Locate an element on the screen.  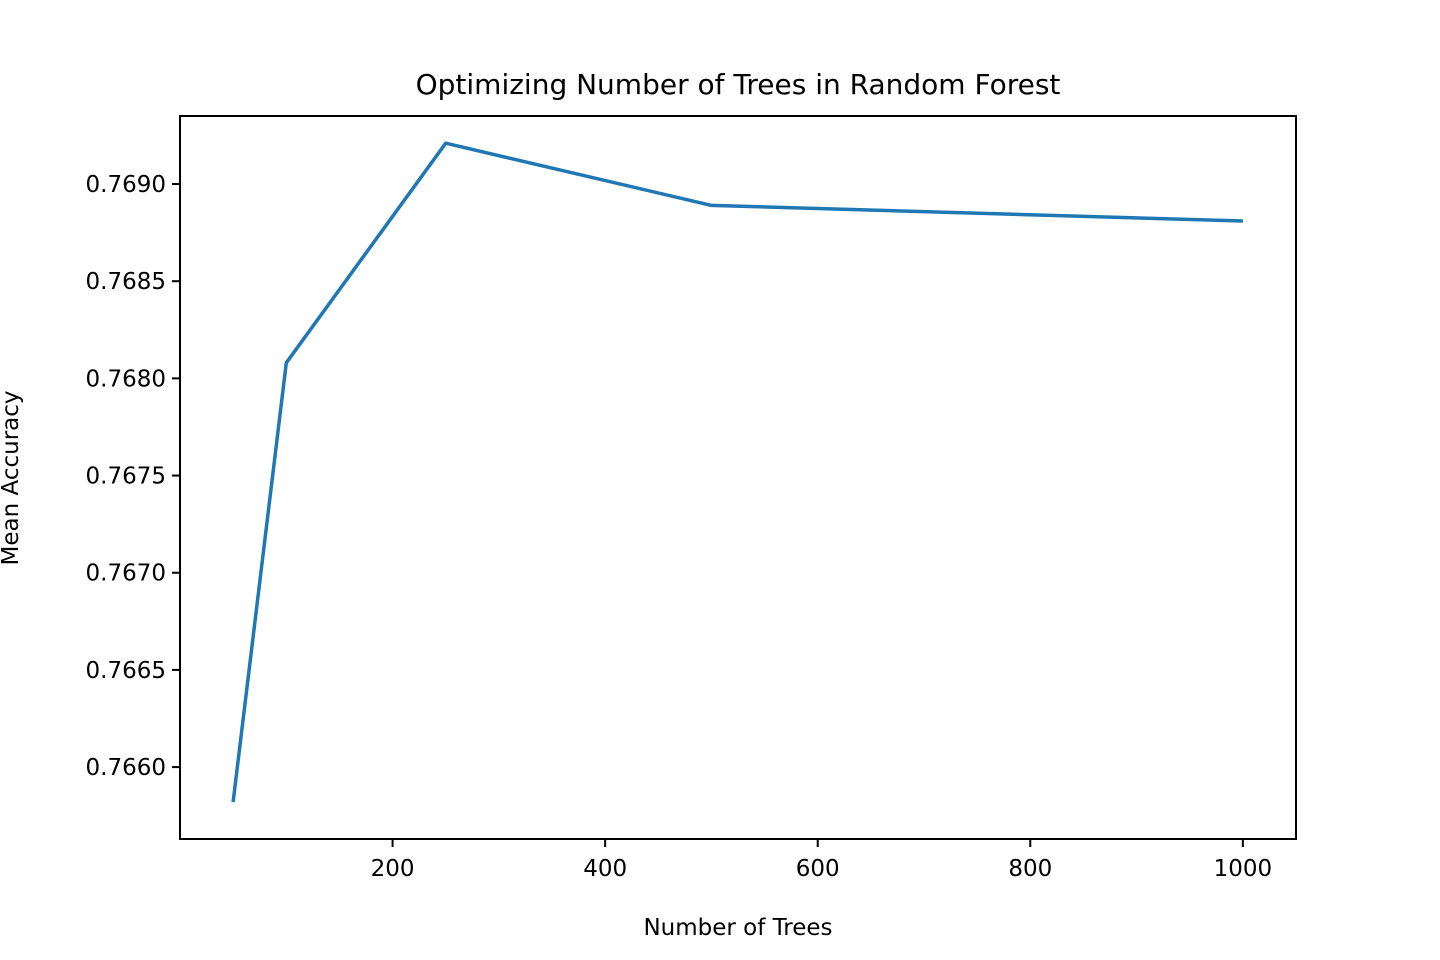
y-tick-label: 0.7680 is located at coordinates (126, 379).